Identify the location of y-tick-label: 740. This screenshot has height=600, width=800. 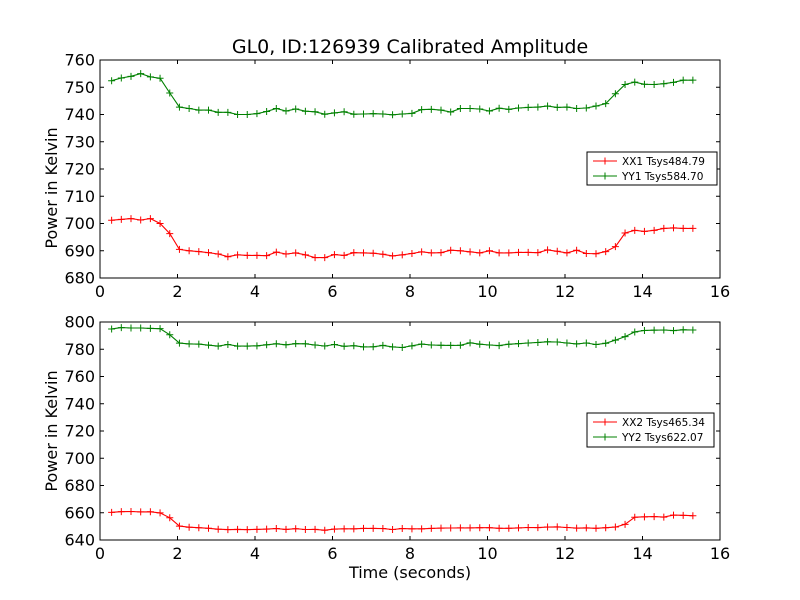
(79, 403).